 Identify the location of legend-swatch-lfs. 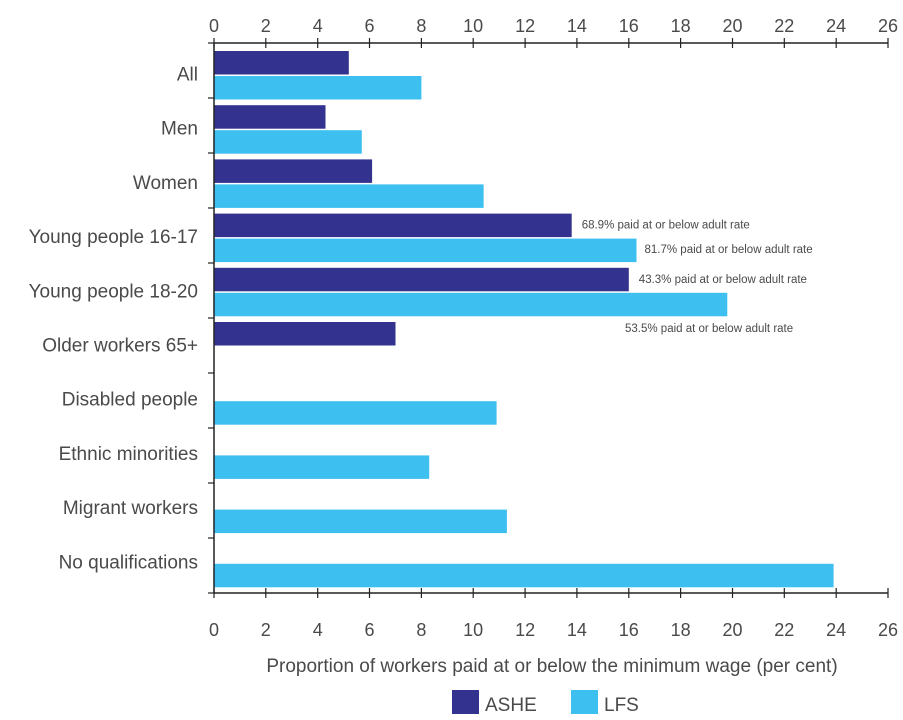
(584, 702).